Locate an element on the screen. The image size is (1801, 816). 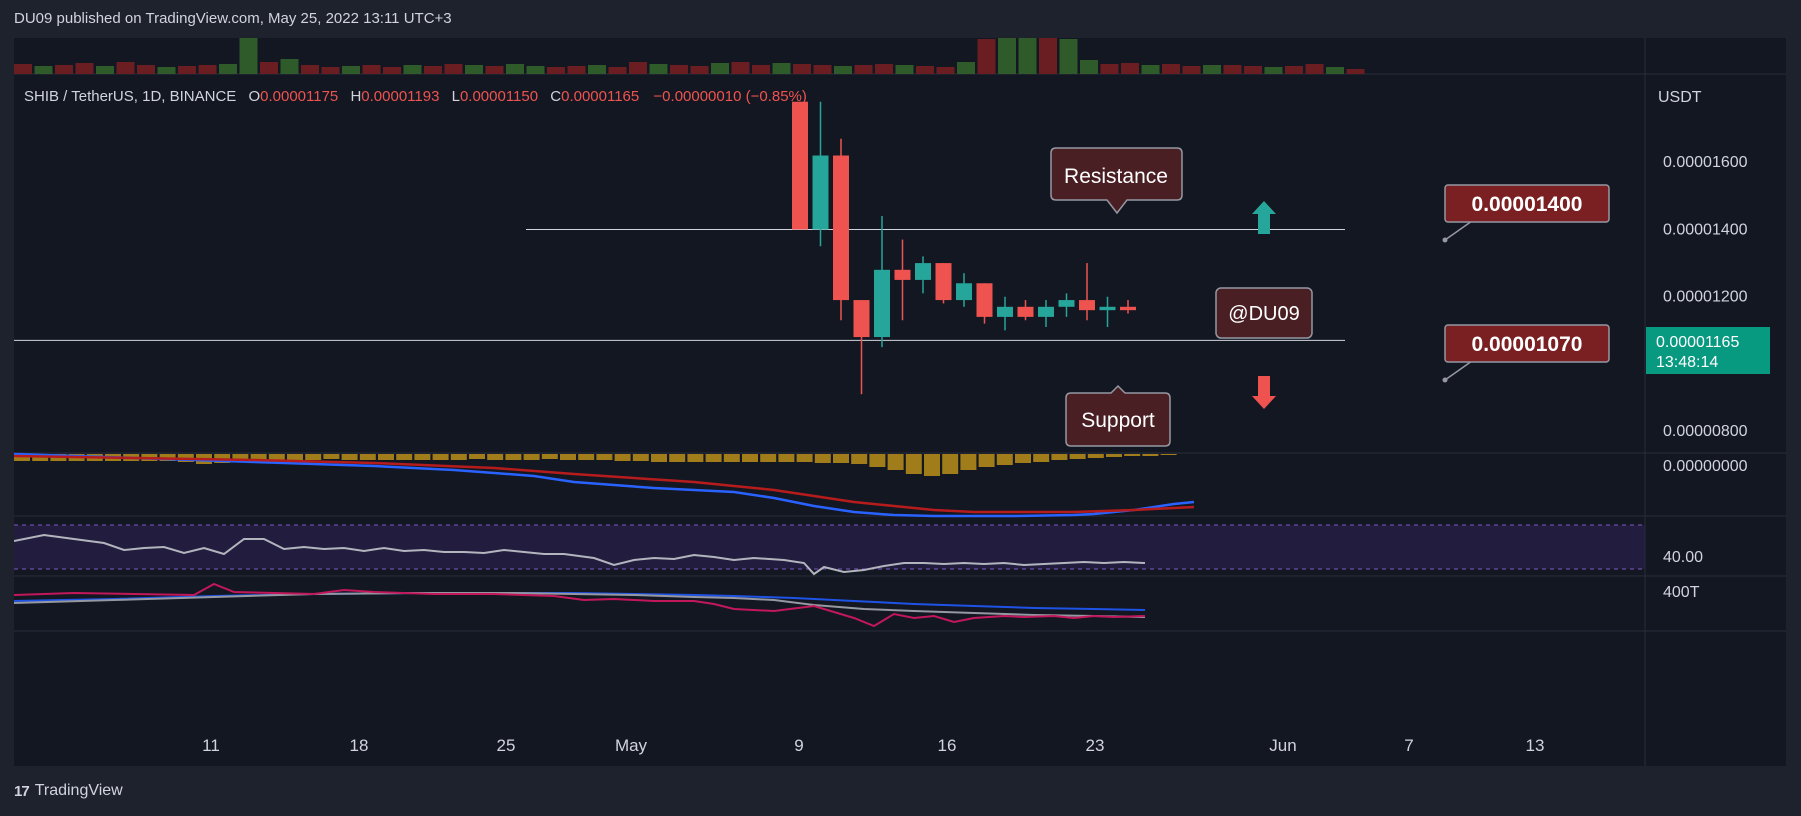
brand-text: TradingView is located at coordinates (78, 790).